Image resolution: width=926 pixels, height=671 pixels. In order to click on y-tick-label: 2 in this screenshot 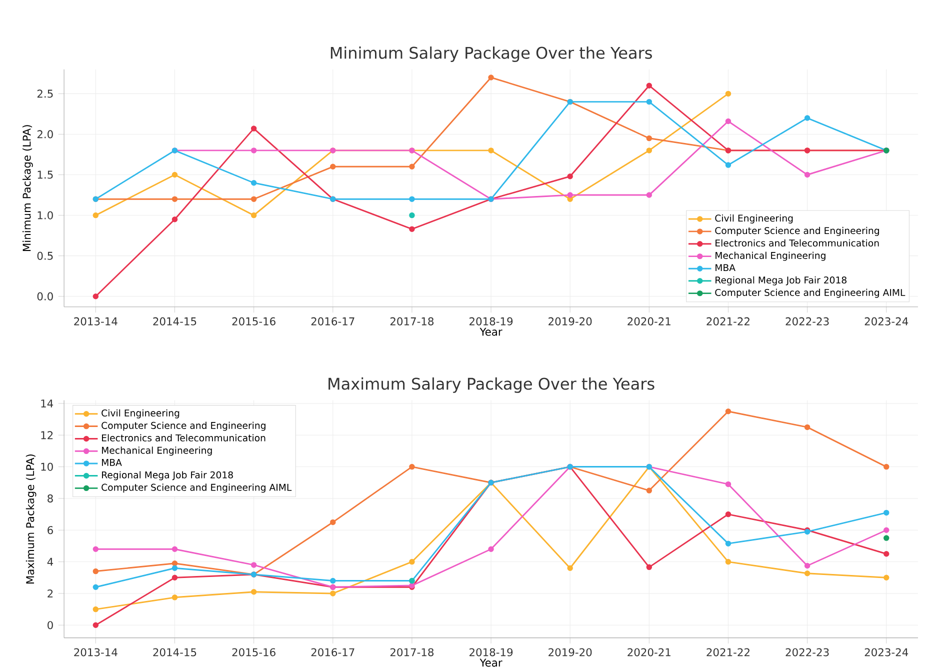, I will do `click(50, 593)`.